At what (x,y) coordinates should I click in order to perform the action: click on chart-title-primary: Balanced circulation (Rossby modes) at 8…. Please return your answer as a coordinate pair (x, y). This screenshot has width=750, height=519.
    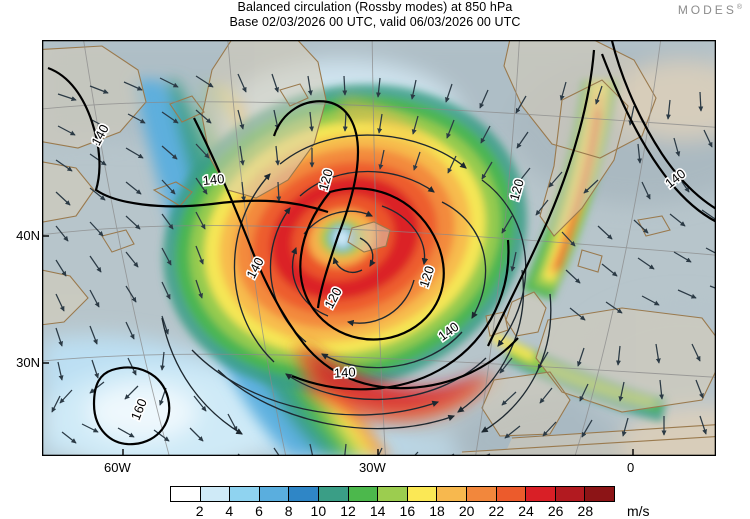
    Looking at the image, I should click on (375, 7).